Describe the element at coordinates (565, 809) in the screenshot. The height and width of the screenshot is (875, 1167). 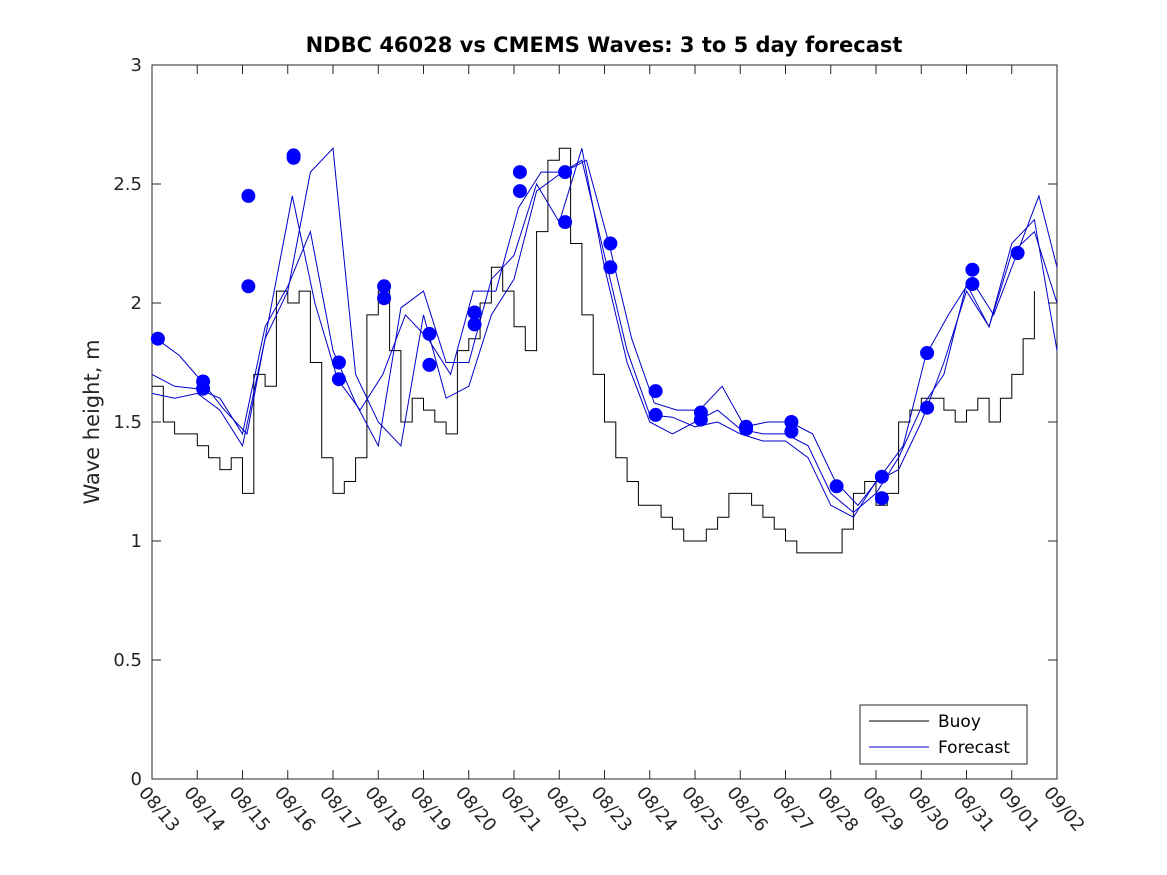
I see `x-tick-label: 08/22` at that location.